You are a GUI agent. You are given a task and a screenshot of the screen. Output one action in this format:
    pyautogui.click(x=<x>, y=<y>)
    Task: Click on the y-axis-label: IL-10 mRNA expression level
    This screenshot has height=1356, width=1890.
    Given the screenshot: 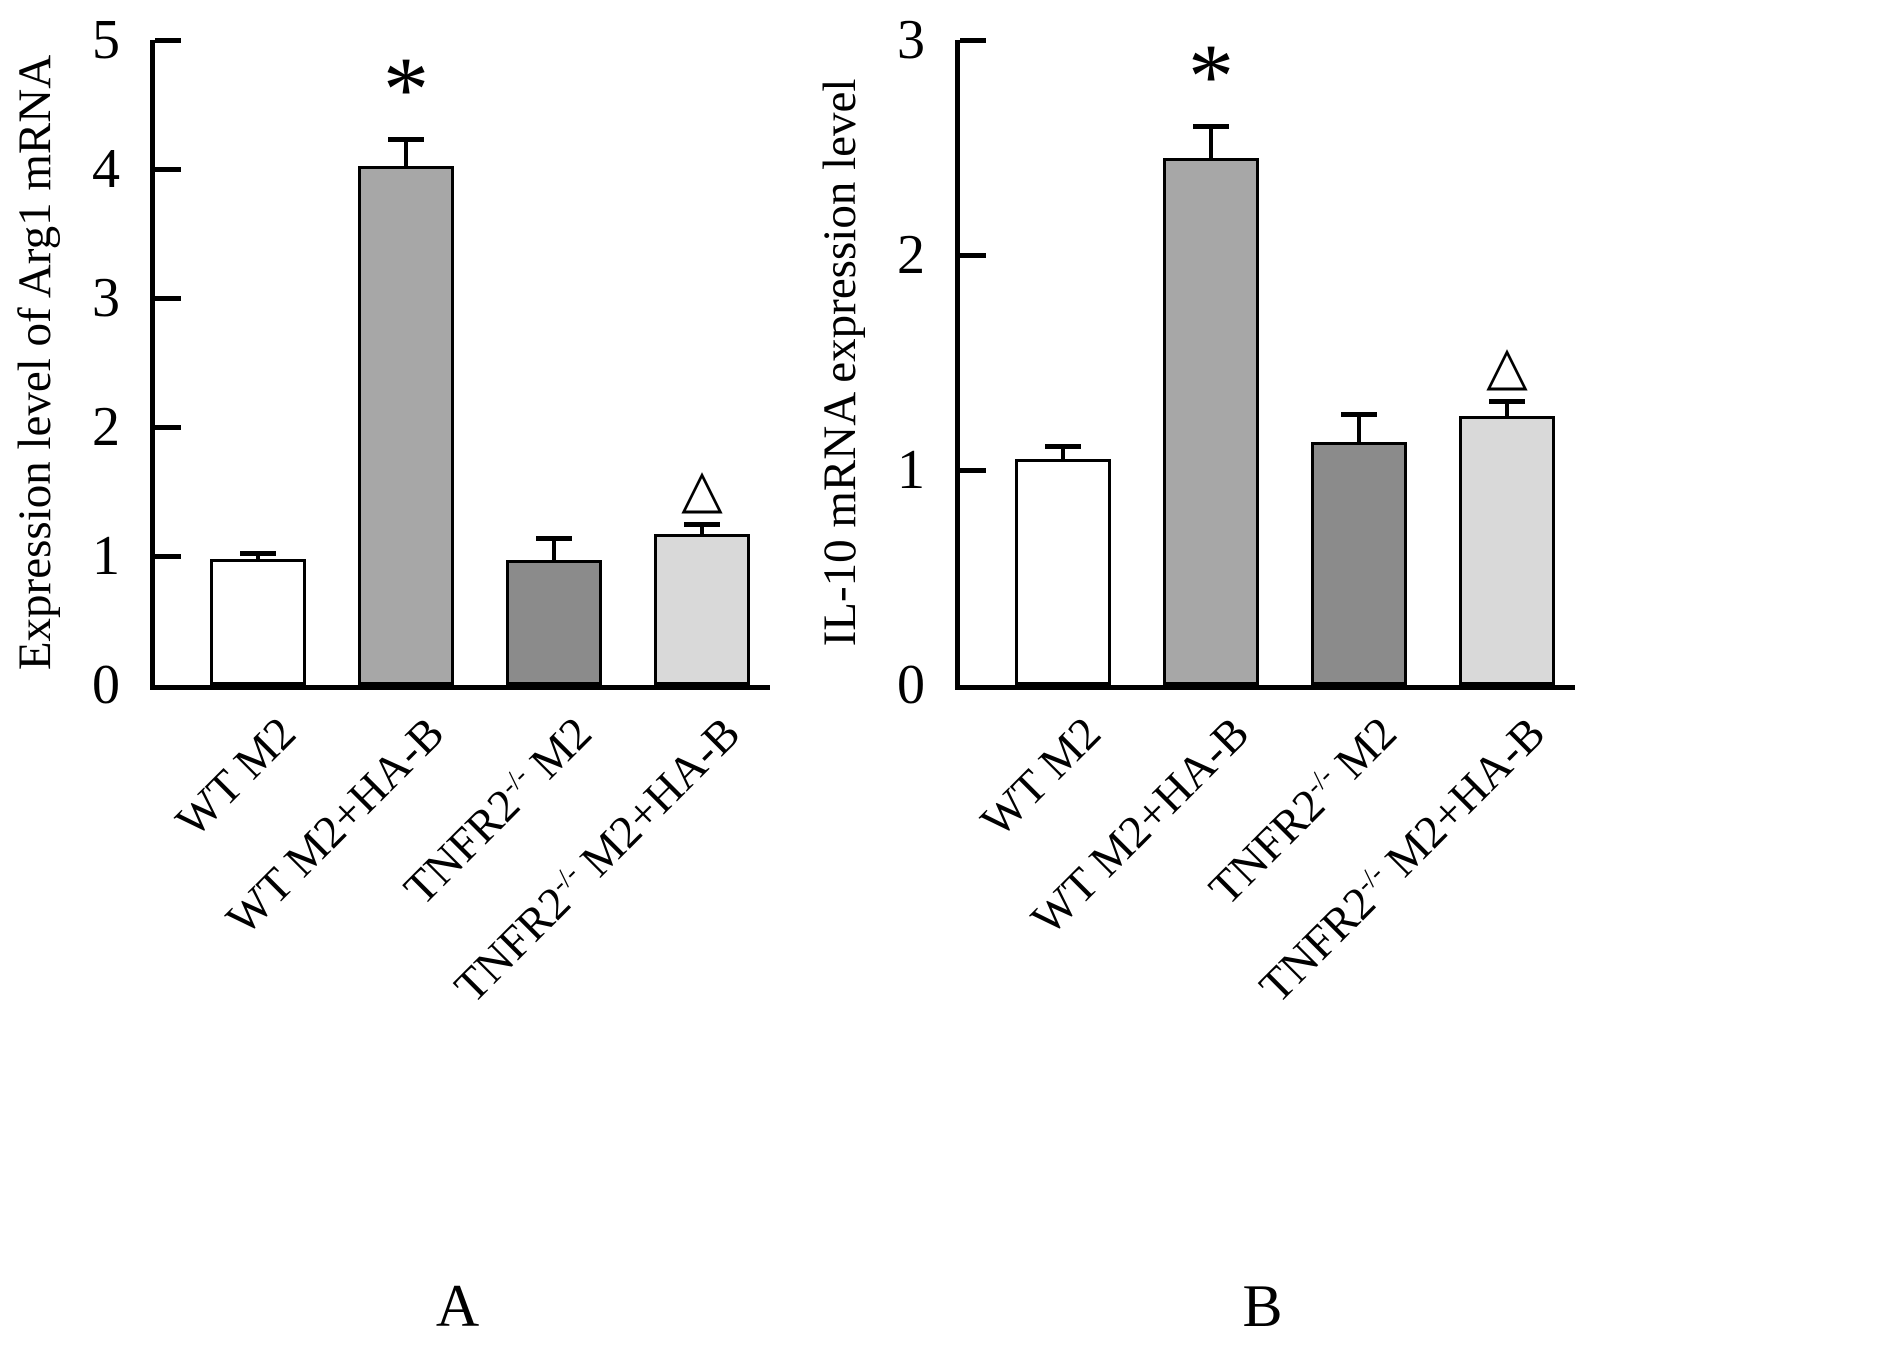 What is the action you would take?
    pyautogui.click(x=840, y=362)
    